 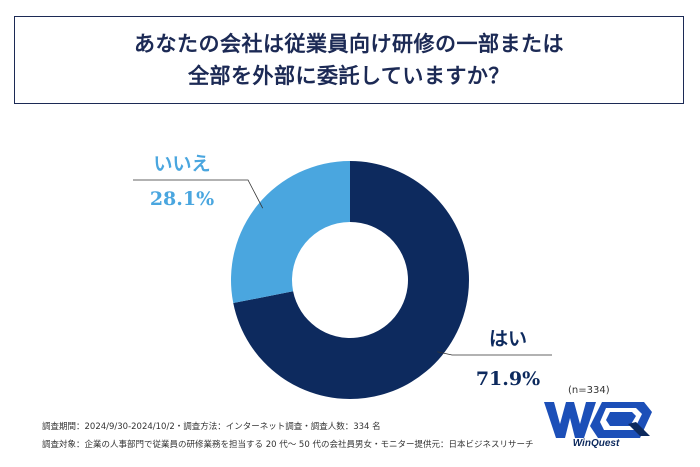 What do you see at coordinates (182, 199) in the screenshot?
I see `slice-value-1: 28.1%` at bounding box center [182, 199].